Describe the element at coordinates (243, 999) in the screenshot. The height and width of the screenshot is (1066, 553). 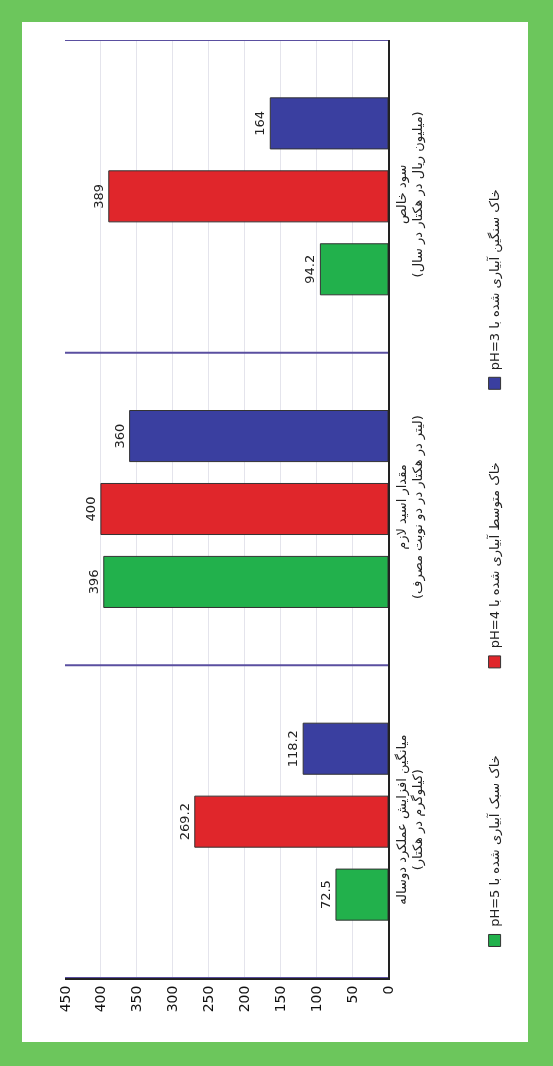
I see `x-tick-label: 200` at that location.